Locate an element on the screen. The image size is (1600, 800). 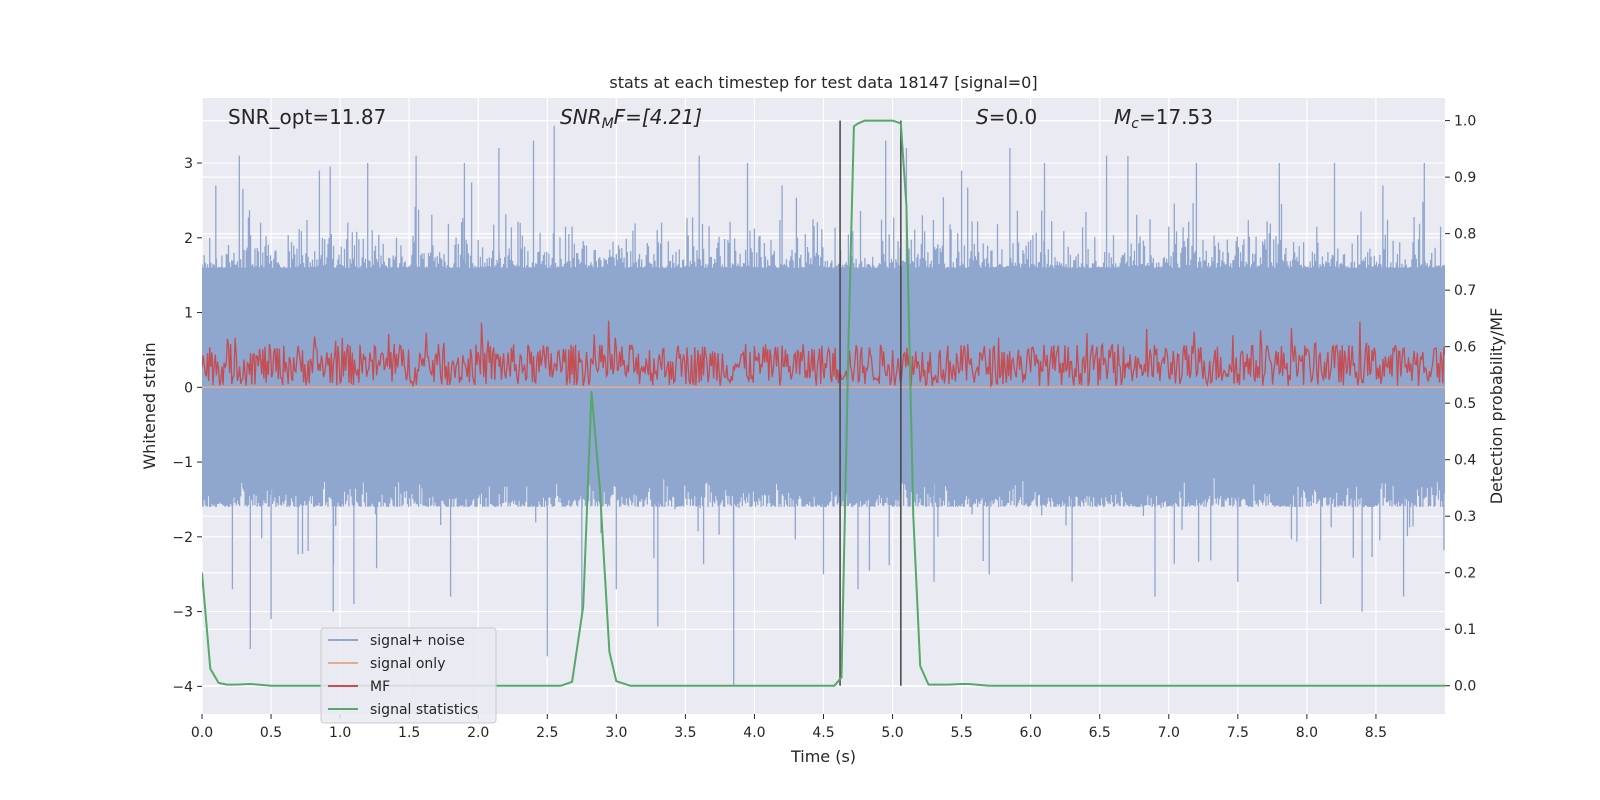
y-tick-label-7: 3 is located at coordinates (188, 164).